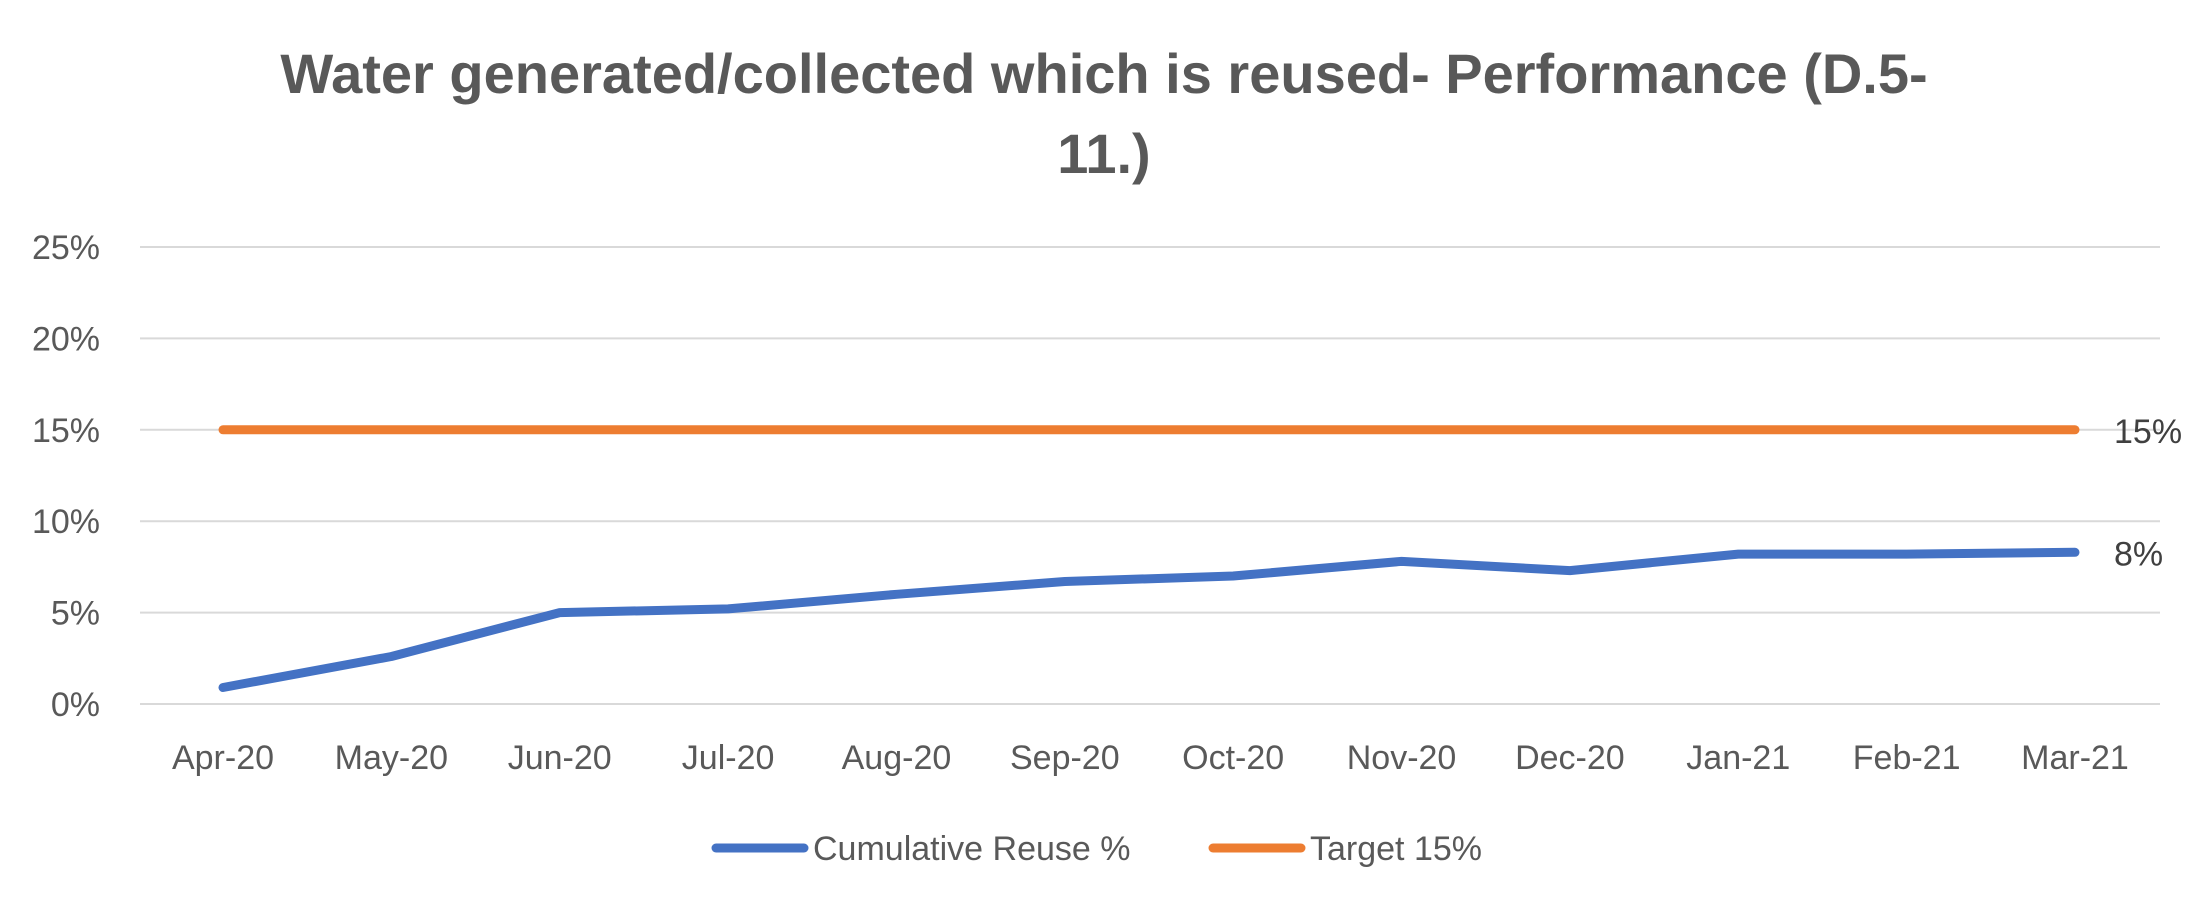 This screenshot has height=916, width=2209. I want to click on x-tick-label: Aug-20, so click(897, 758).